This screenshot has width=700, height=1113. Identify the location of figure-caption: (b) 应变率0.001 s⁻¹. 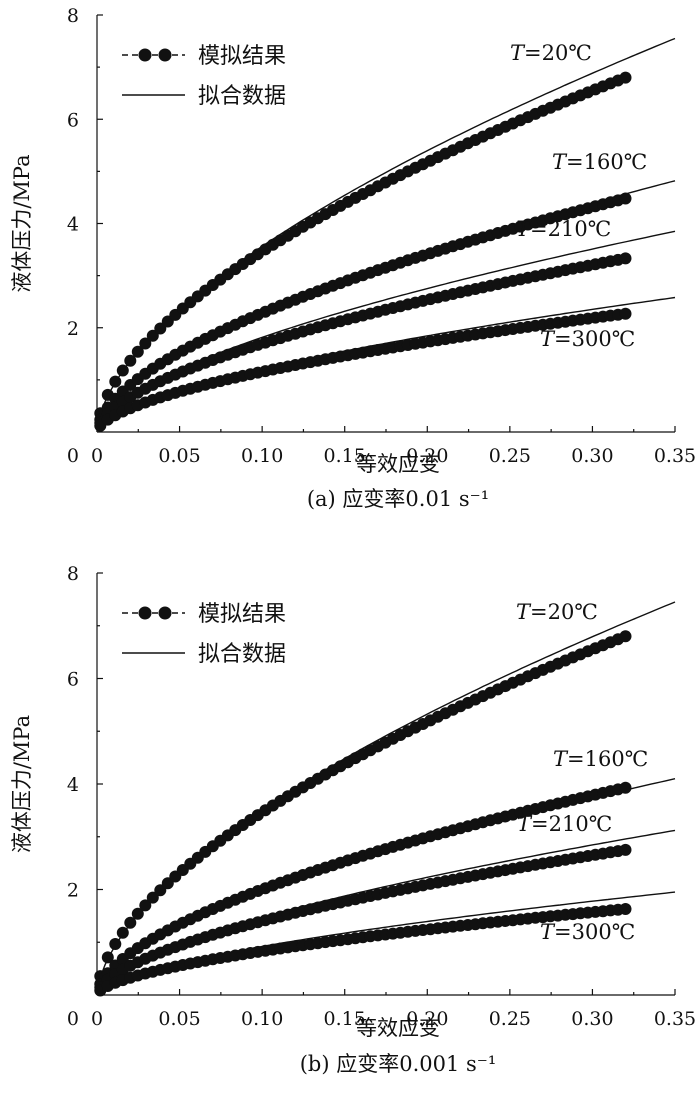
(398, 1064).